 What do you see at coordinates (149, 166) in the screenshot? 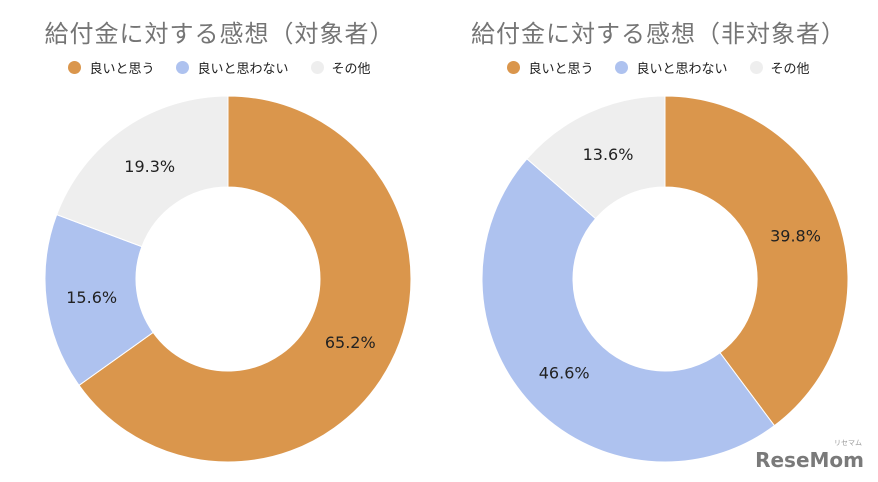
I see `data-label-other: 19.3%` at bounding box center [149, 166].